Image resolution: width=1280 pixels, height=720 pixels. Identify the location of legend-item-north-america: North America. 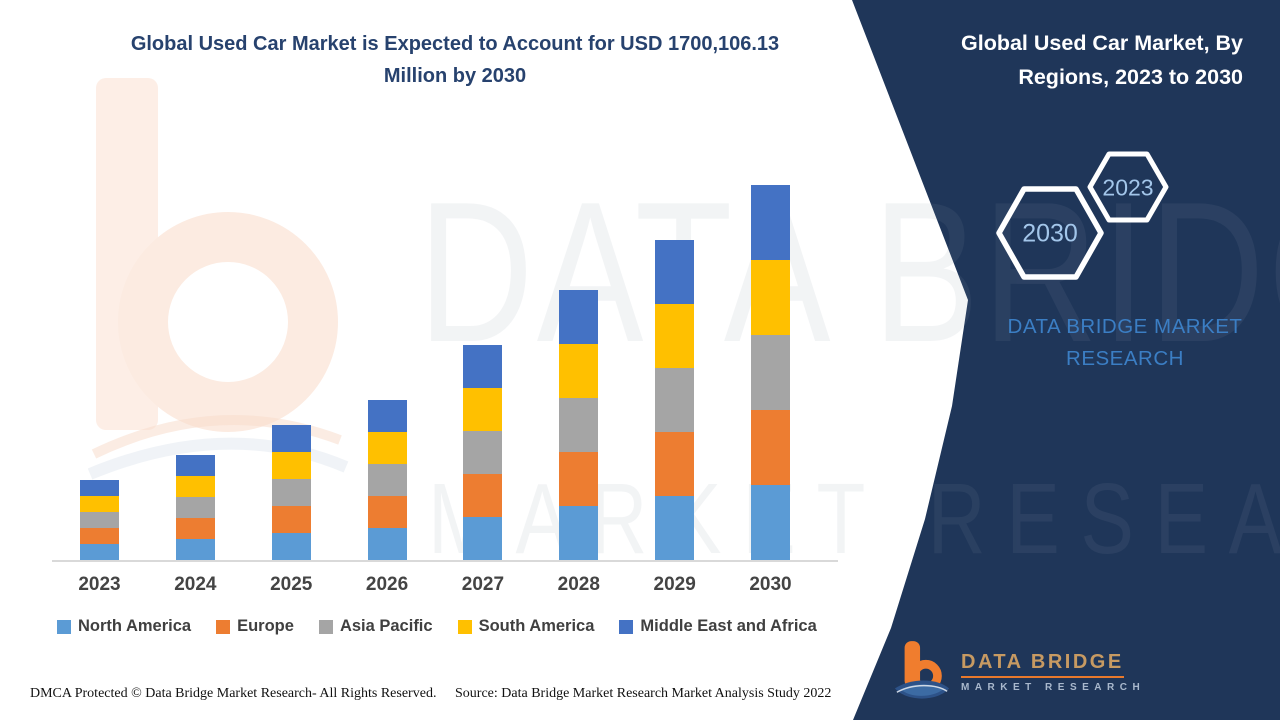
(124, 626).